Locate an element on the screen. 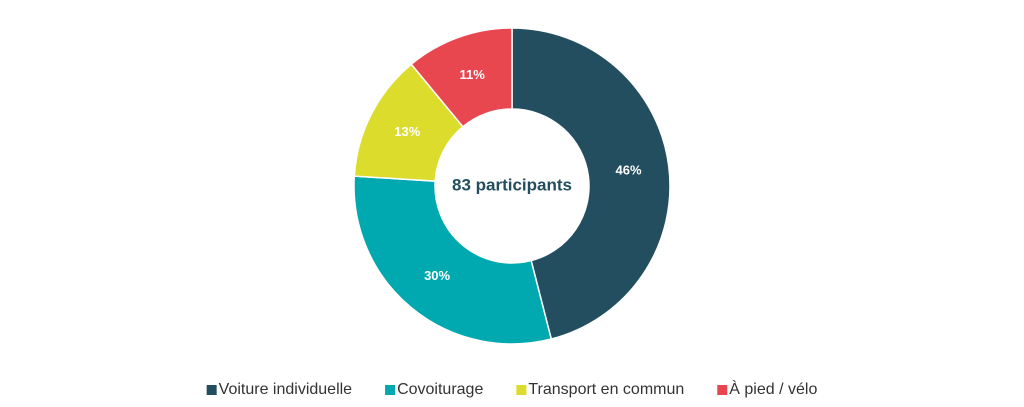 Image resolution: width=1024 pixels, height=407 pixels. data-label: 30% is located at coordinates (437, 275).